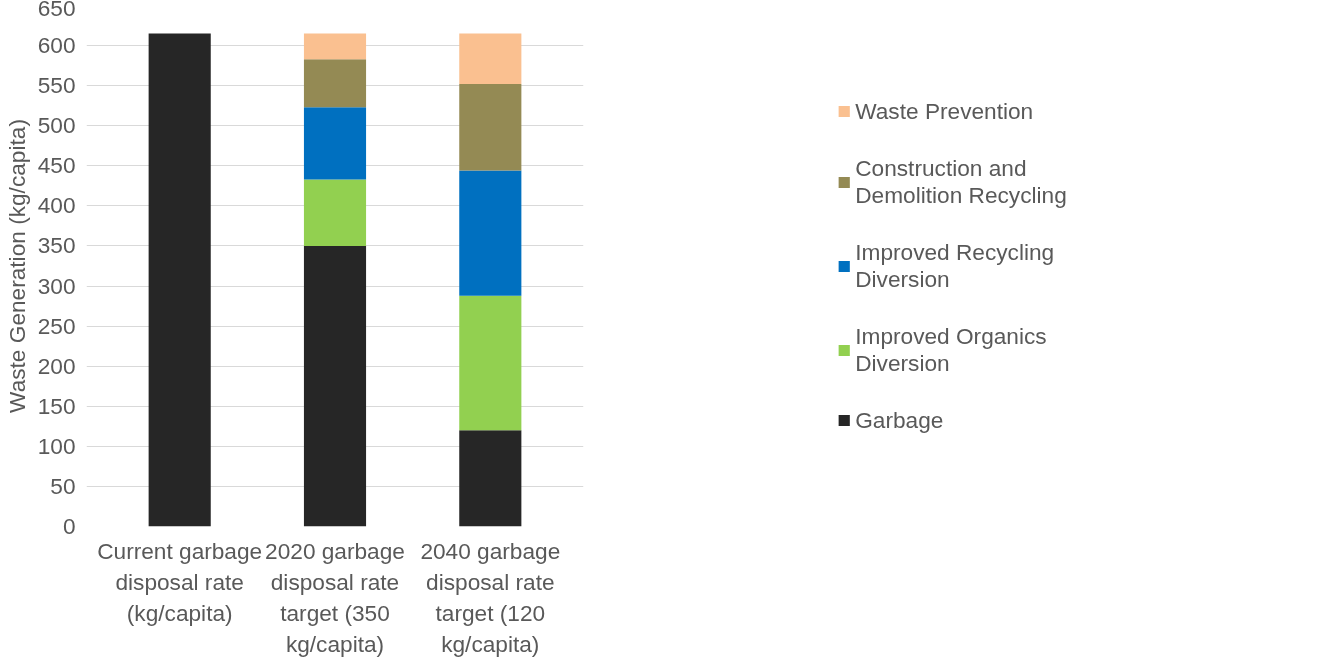  What do you see at coordinates (56, 10) in the screenshot?
I see `y-tick-label: 650` at bounding box center [56, 10].